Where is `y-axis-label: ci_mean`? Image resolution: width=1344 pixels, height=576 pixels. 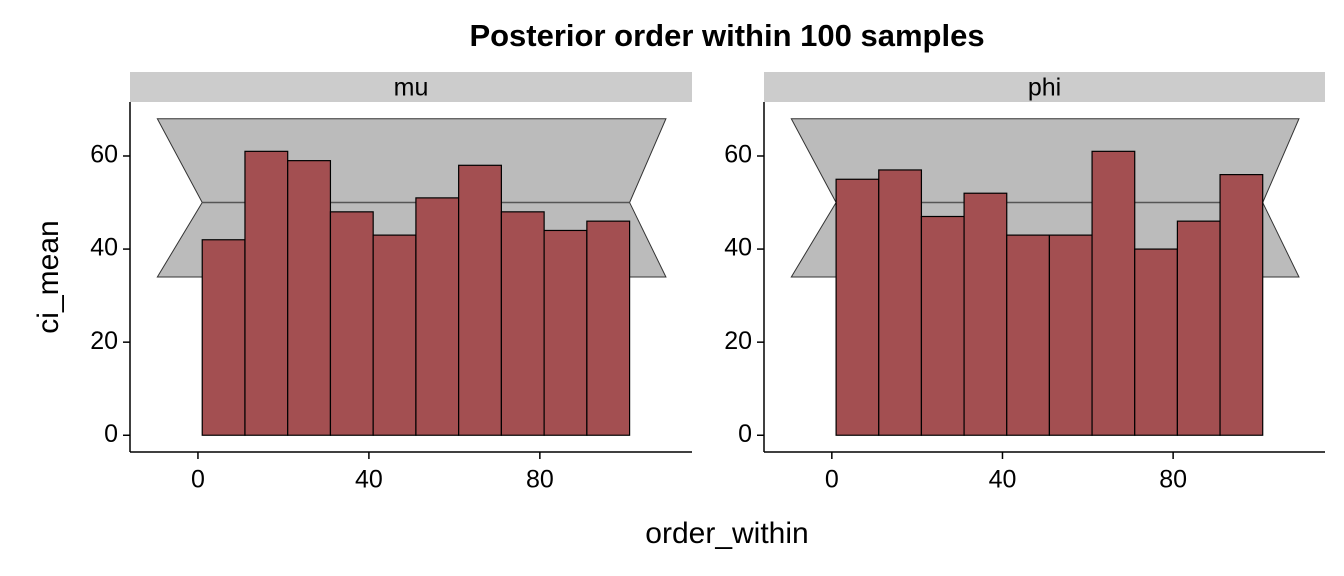 y-axis-label: ci_mean is located at coordinates (48, 276).